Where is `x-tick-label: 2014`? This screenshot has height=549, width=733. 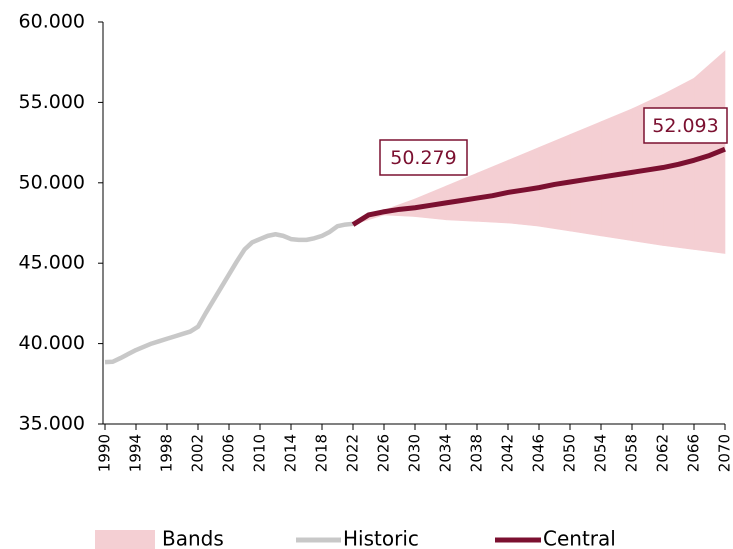
x-tick-label: 2014 is located at coordinates (291, 453).